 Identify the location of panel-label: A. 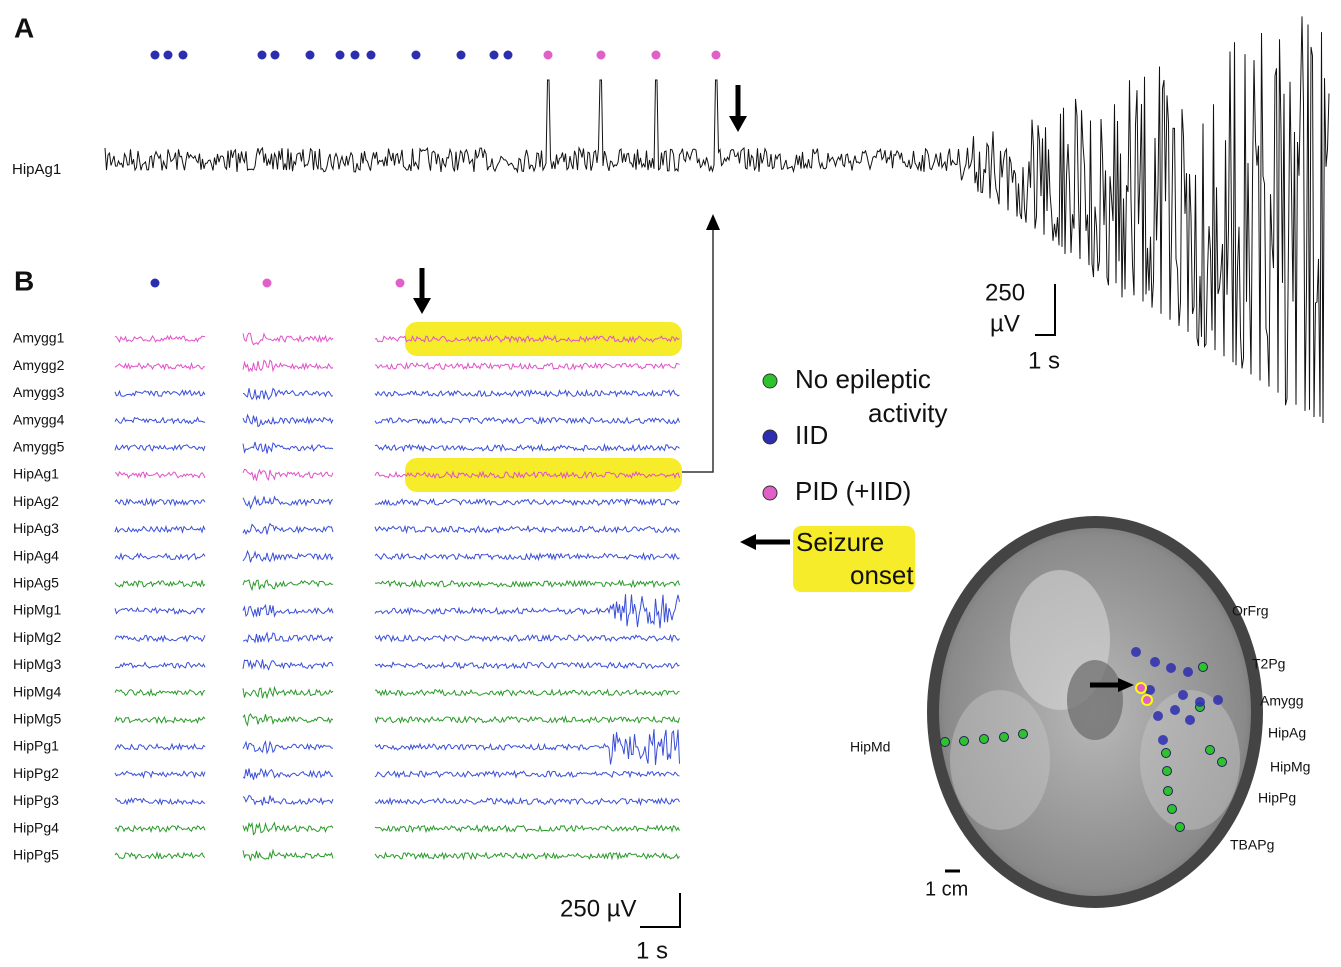
(24, 27).